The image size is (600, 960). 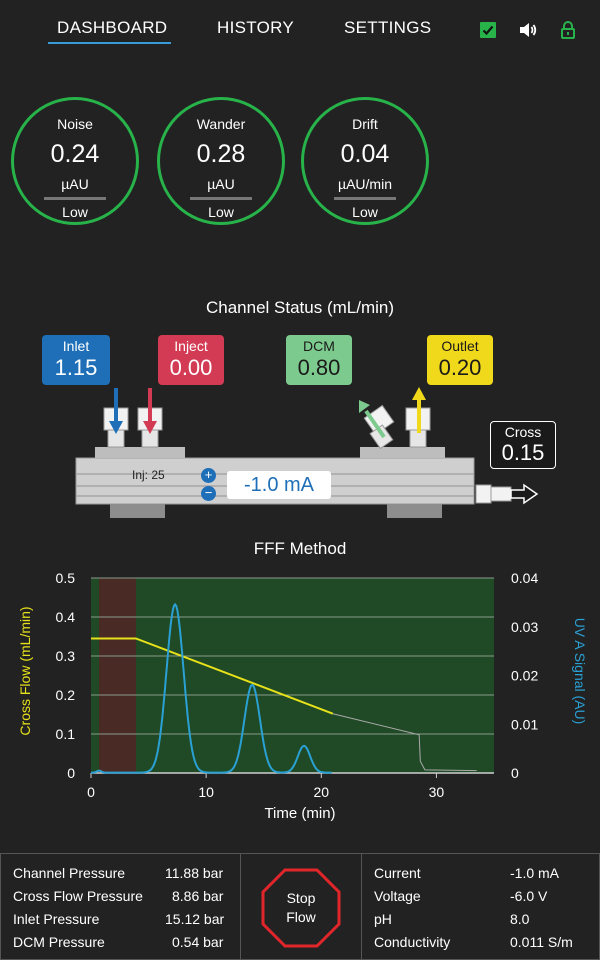 I want to click on chart-ylabel: Cross Flow (mL/min), so click(x=25, y=671).